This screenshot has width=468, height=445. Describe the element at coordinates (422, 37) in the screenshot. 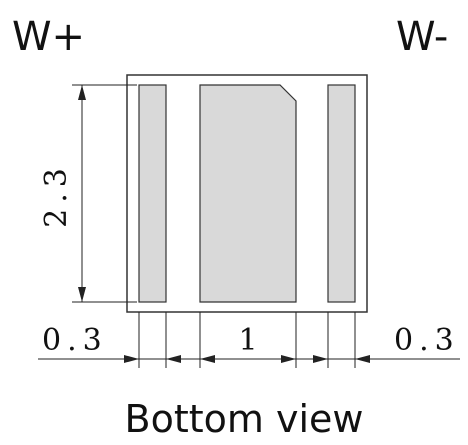

I see `negative-terminal-label: W-` at that location.